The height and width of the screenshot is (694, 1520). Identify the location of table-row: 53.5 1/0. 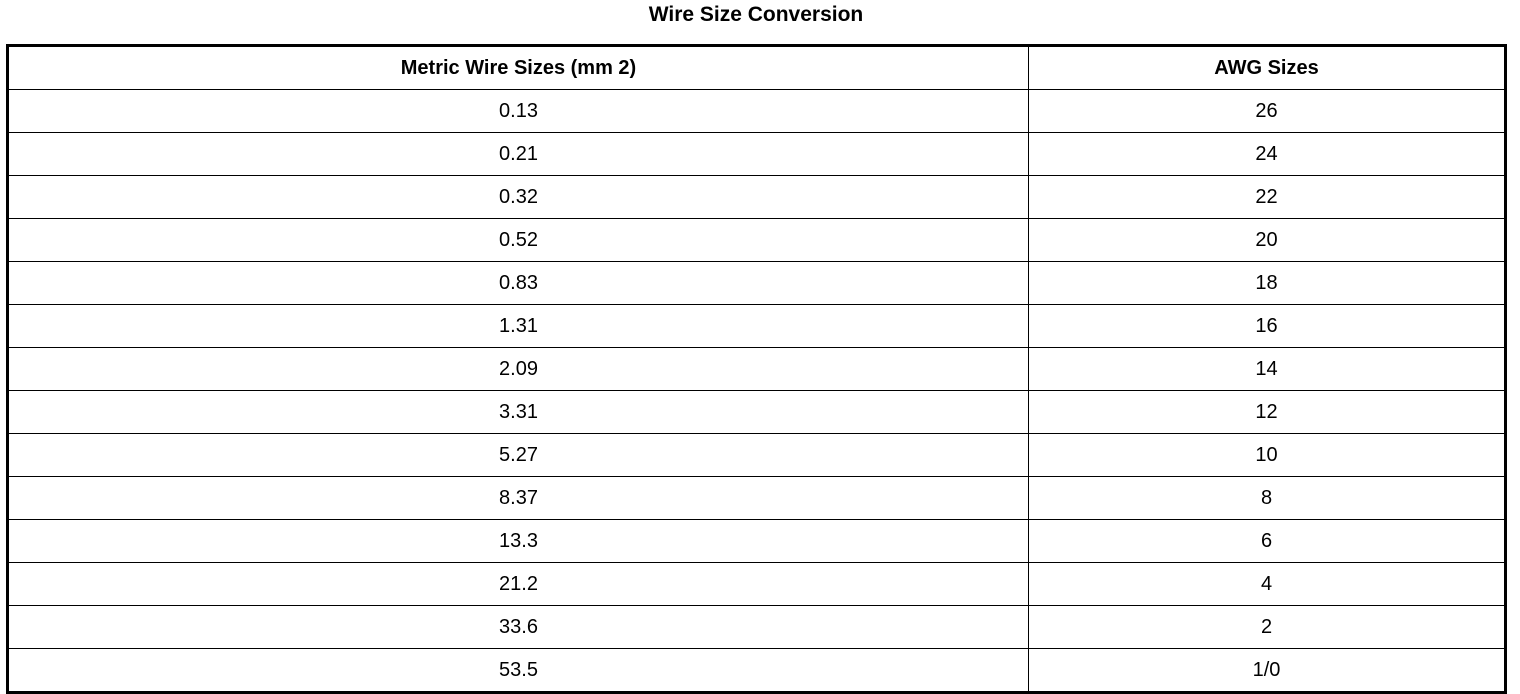
(756, 670).